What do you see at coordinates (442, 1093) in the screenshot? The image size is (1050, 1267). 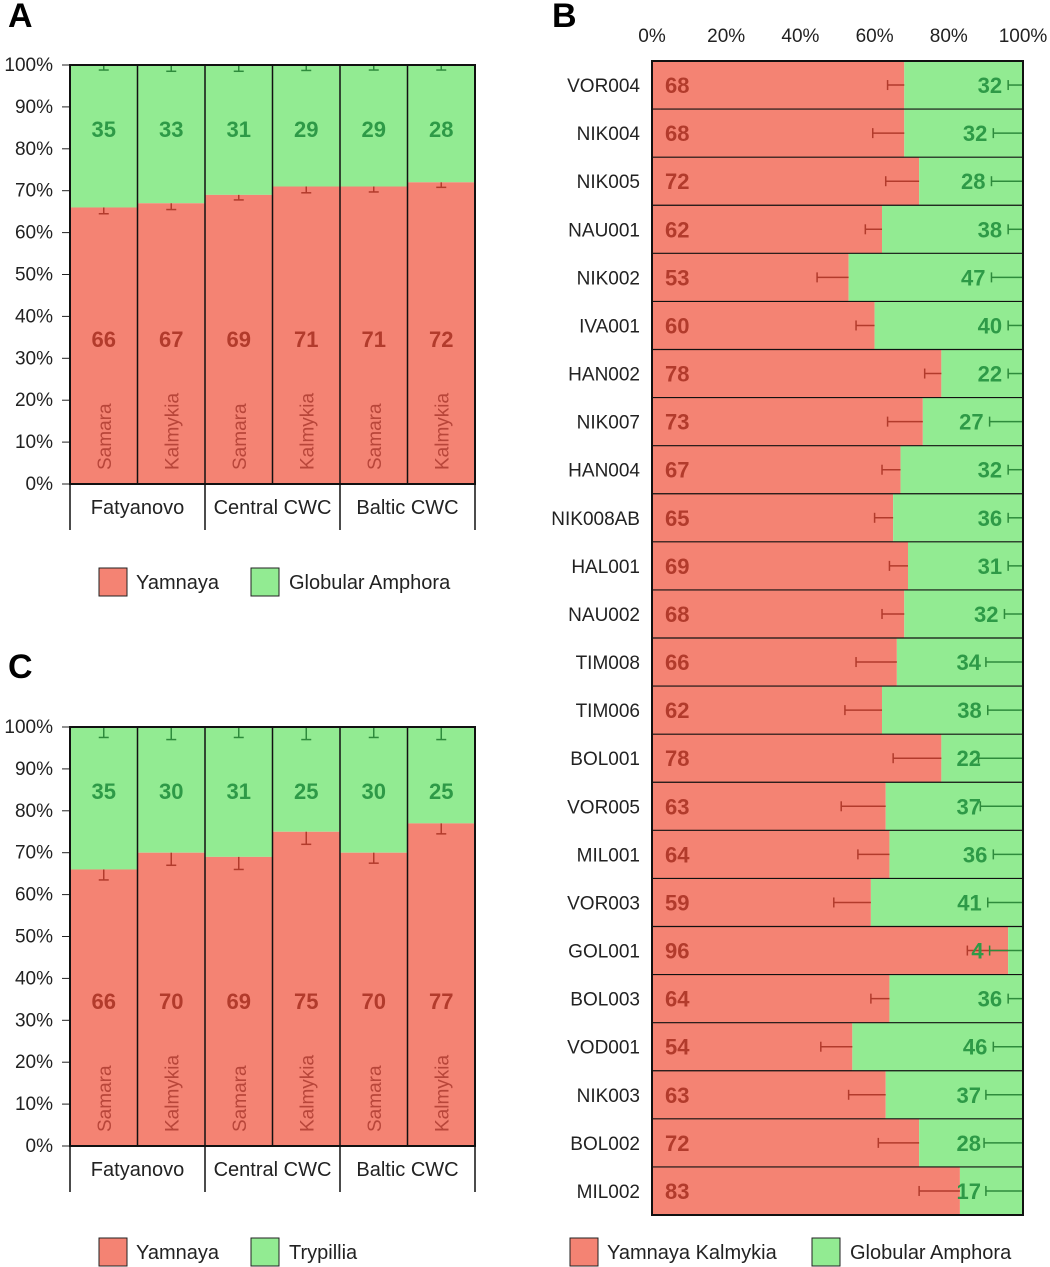 I see `c-category-label: Kalmykia` at bounding box center [442, 1093].